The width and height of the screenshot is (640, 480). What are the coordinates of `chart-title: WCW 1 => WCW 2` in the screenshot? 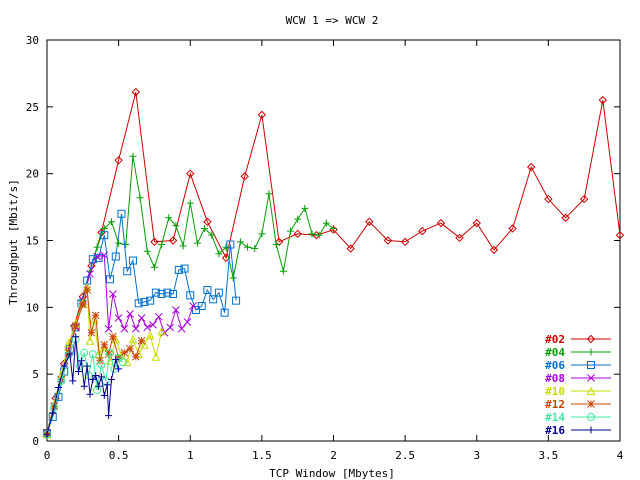 It's located at (332, 20).